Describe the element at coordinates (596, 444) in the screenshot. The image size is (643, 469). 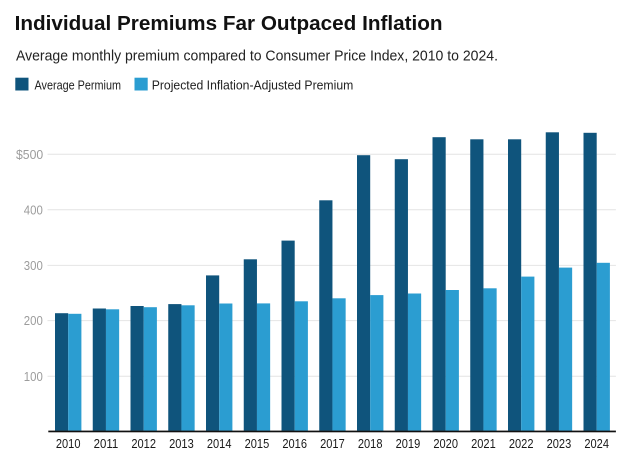
I see `svg-text: 2024` at that location.